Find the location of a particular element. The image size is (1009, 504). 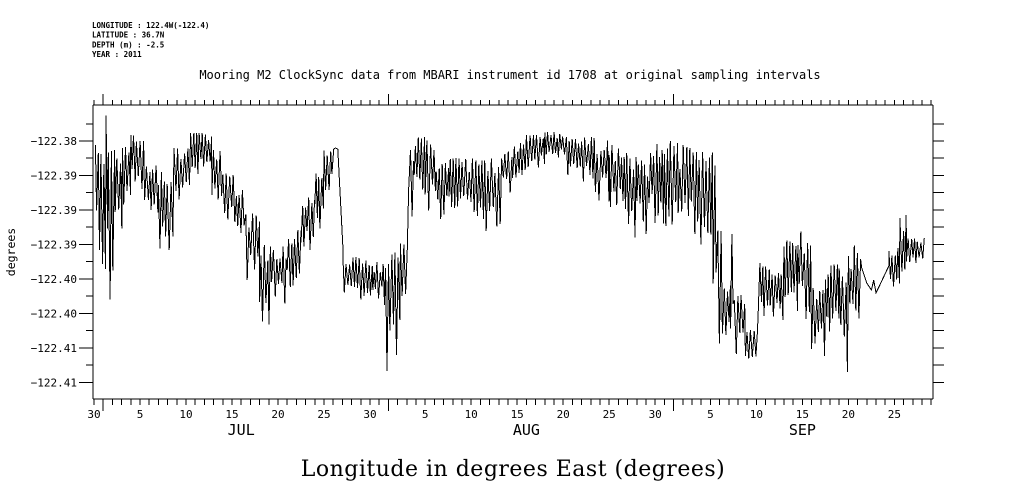

x-axis-title: Longitude in degrees East (degrees) is located at coordinates (513, 469).